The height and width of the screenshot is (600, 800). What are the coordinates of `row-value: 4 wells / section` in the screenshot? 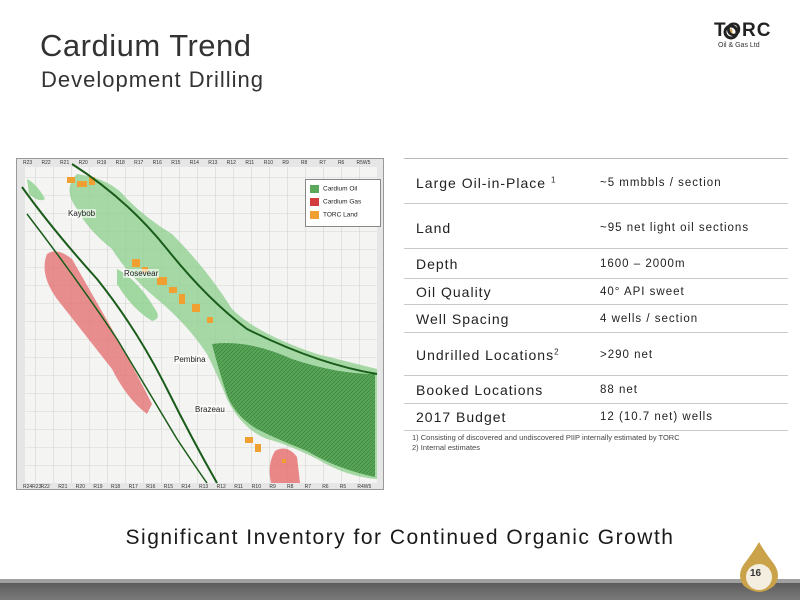 It's located at (649, 319).